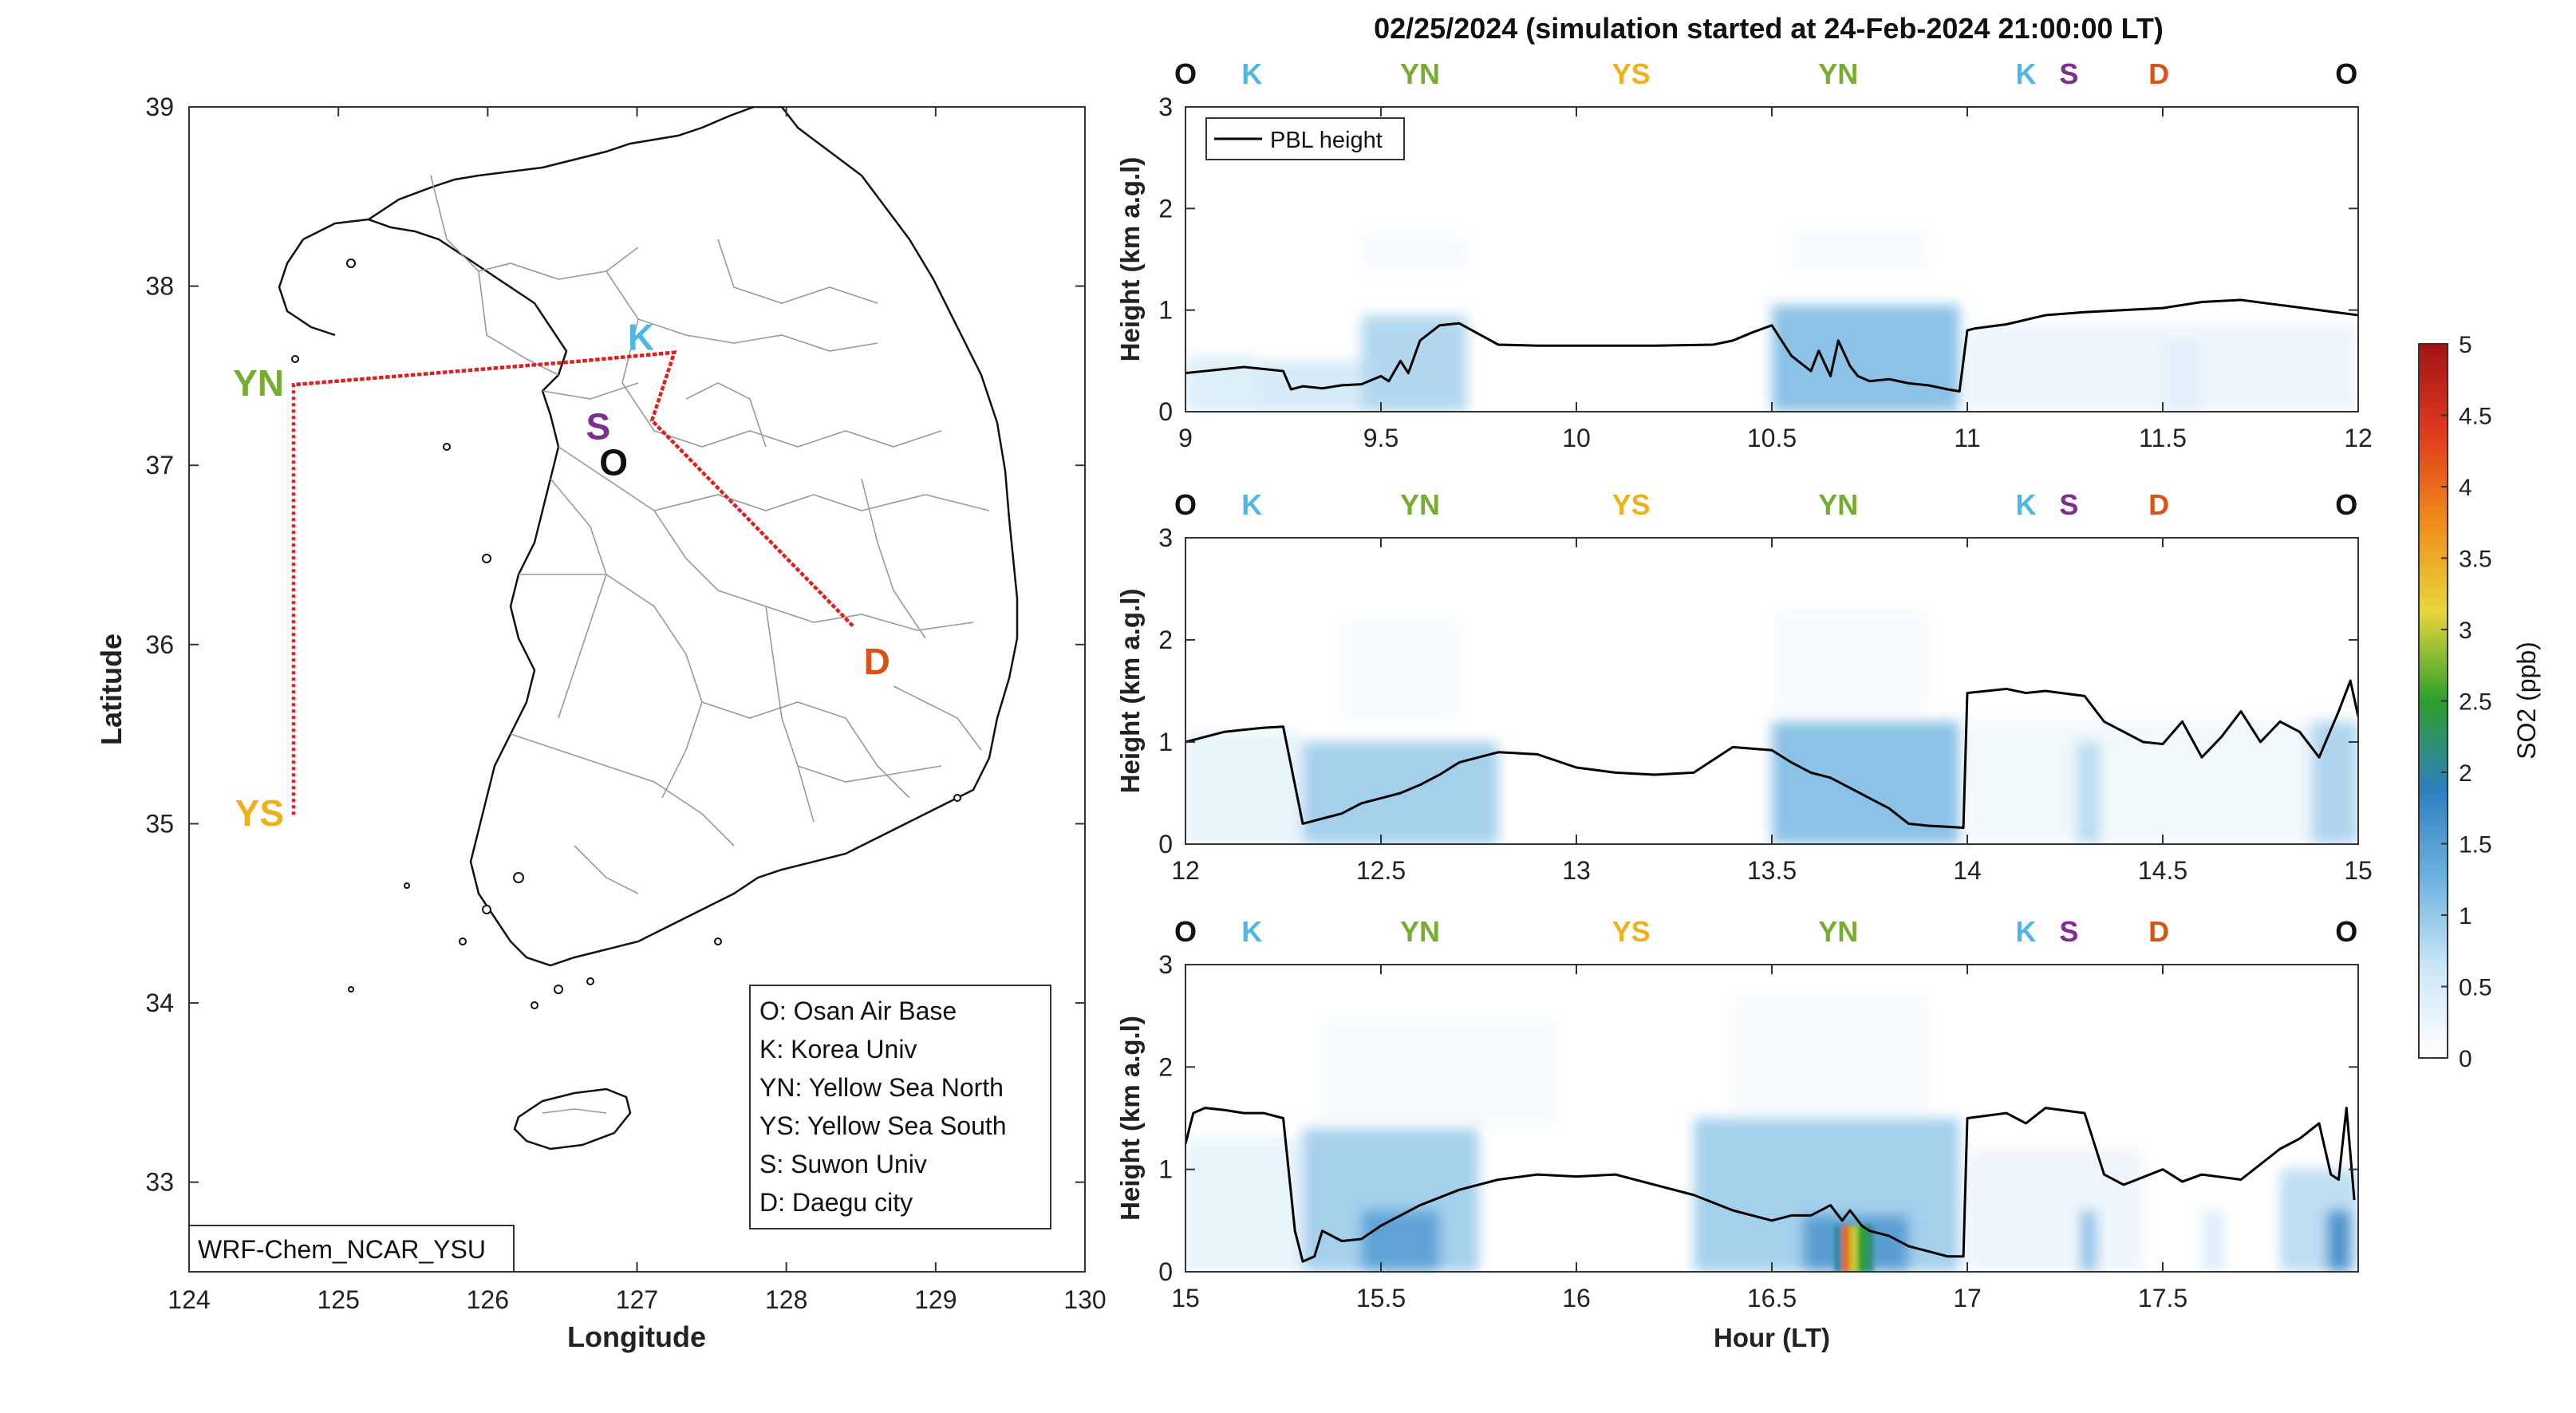 This screenshot has height=1413, width=2576. What do you see at coordinates (112, 689) in the screenshot?
I see `map-ylabel: Latitude` at bounding box center [112, 689].